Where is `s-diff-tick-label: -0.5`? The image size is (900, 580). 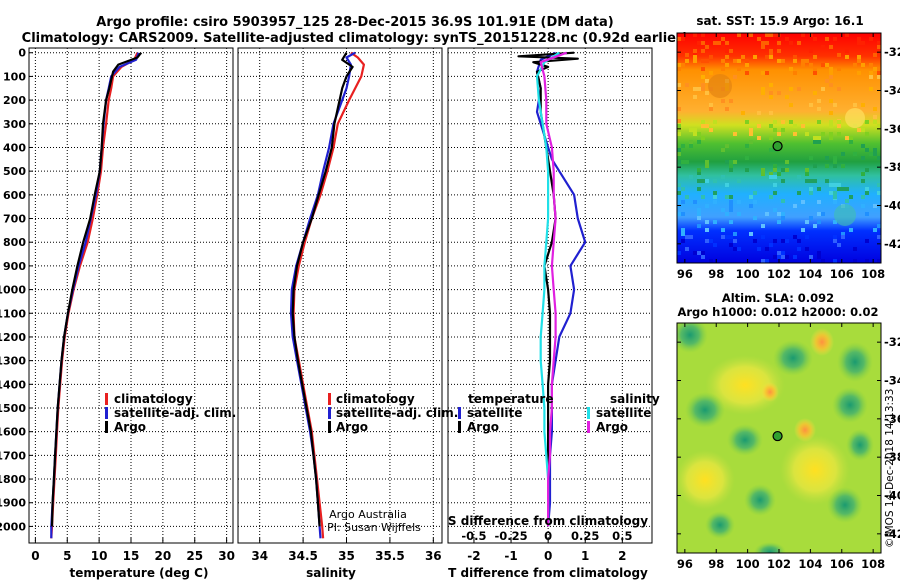 s-diff-tick-label: -0.5 is located at coordinates (473, 536).